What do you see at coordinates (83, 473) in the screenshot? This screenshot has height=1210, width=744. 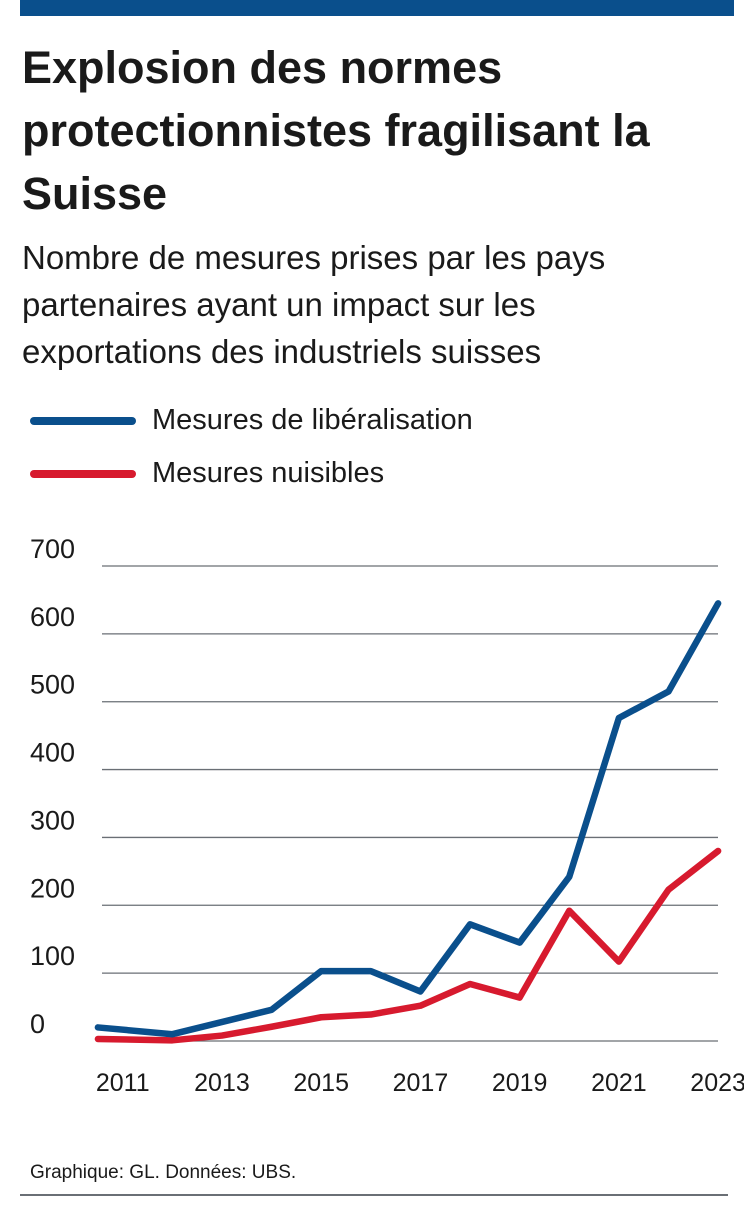 I see `legend-swatch-nuisibles` at bounding box center [83, 473].